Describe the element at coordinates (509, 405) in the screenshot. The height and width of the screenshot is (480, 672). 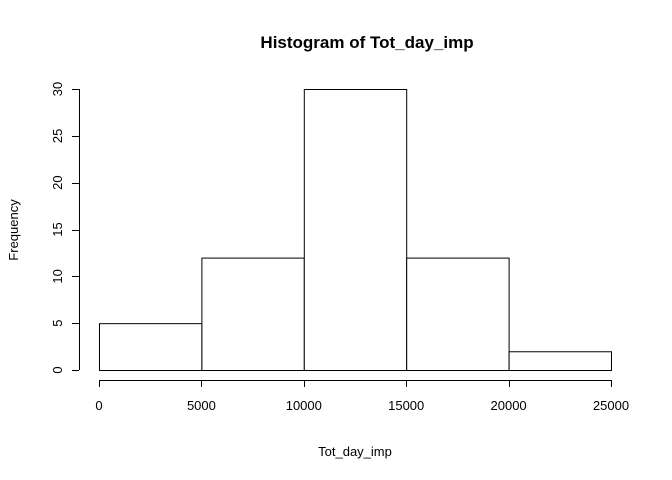
I see `x-tick-label-4: 20000` at that location.